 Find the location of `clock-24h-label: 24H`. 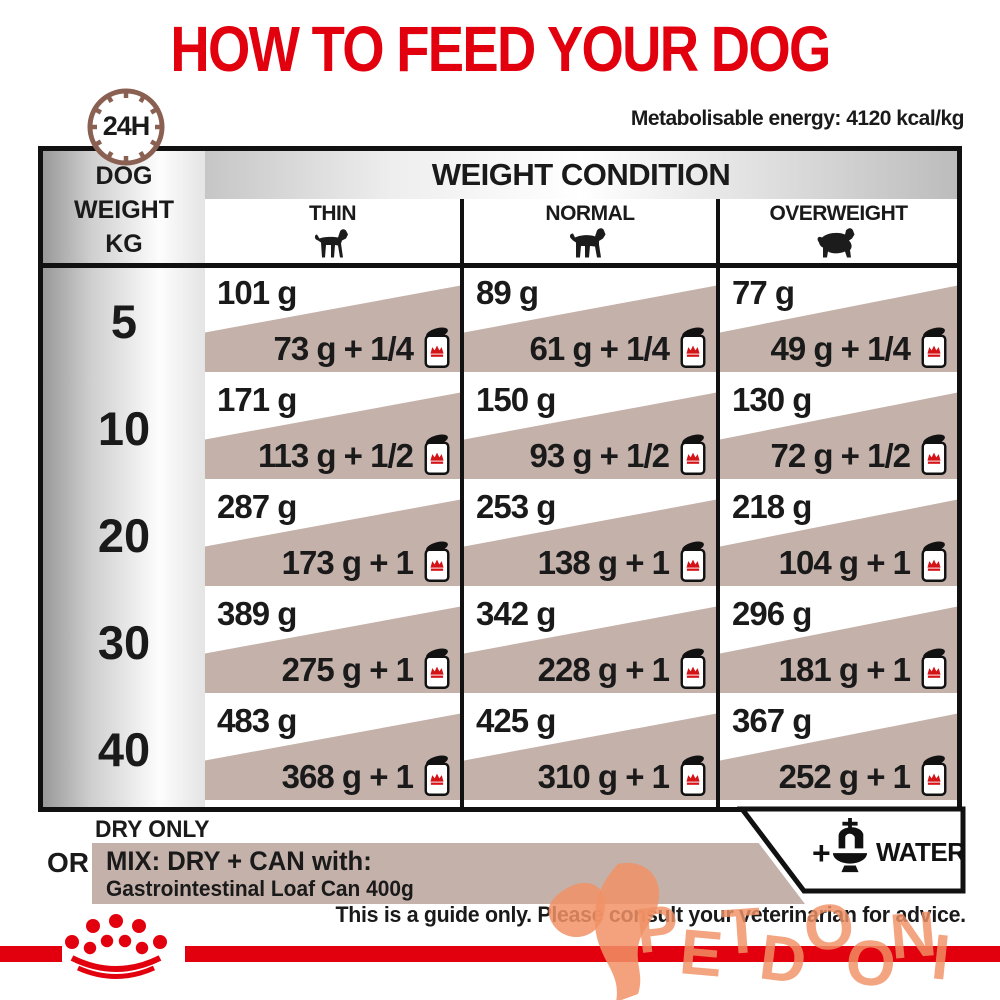

clock-24h-label: 24H is located at coordinates (126, 126).